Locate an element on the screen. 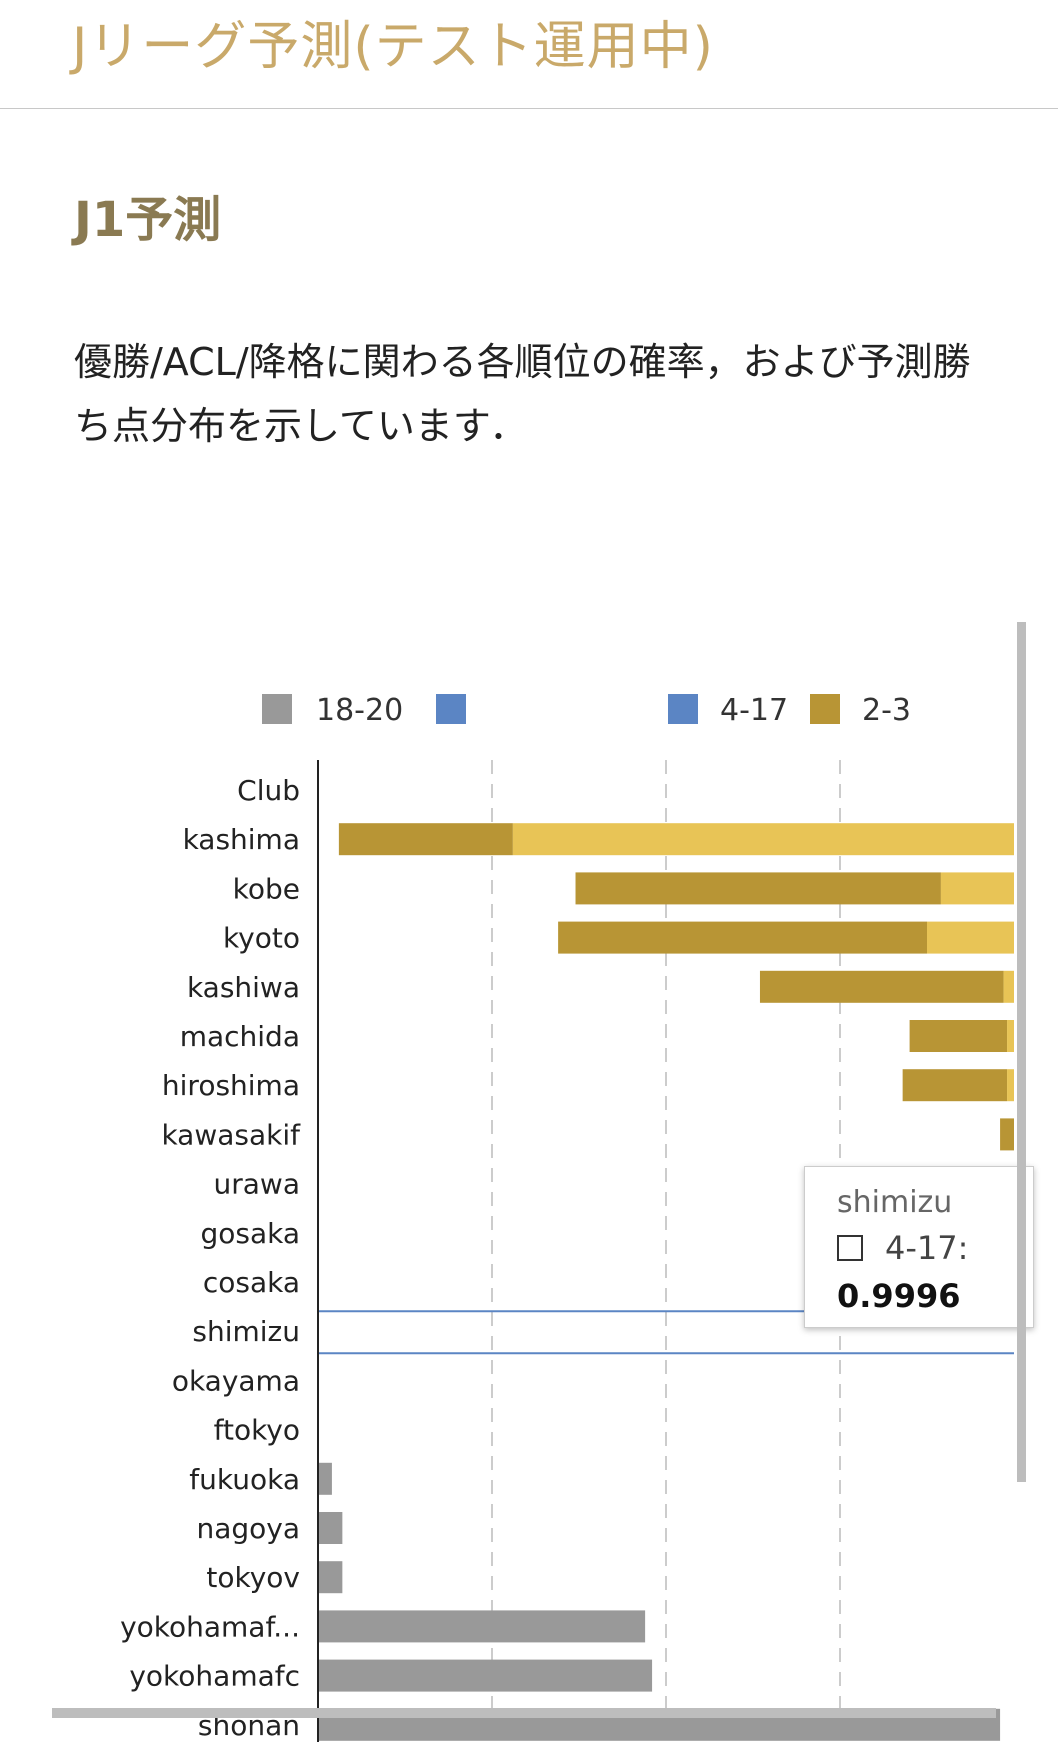  category-label: kawasakif is located at coordinates (231, 1134).